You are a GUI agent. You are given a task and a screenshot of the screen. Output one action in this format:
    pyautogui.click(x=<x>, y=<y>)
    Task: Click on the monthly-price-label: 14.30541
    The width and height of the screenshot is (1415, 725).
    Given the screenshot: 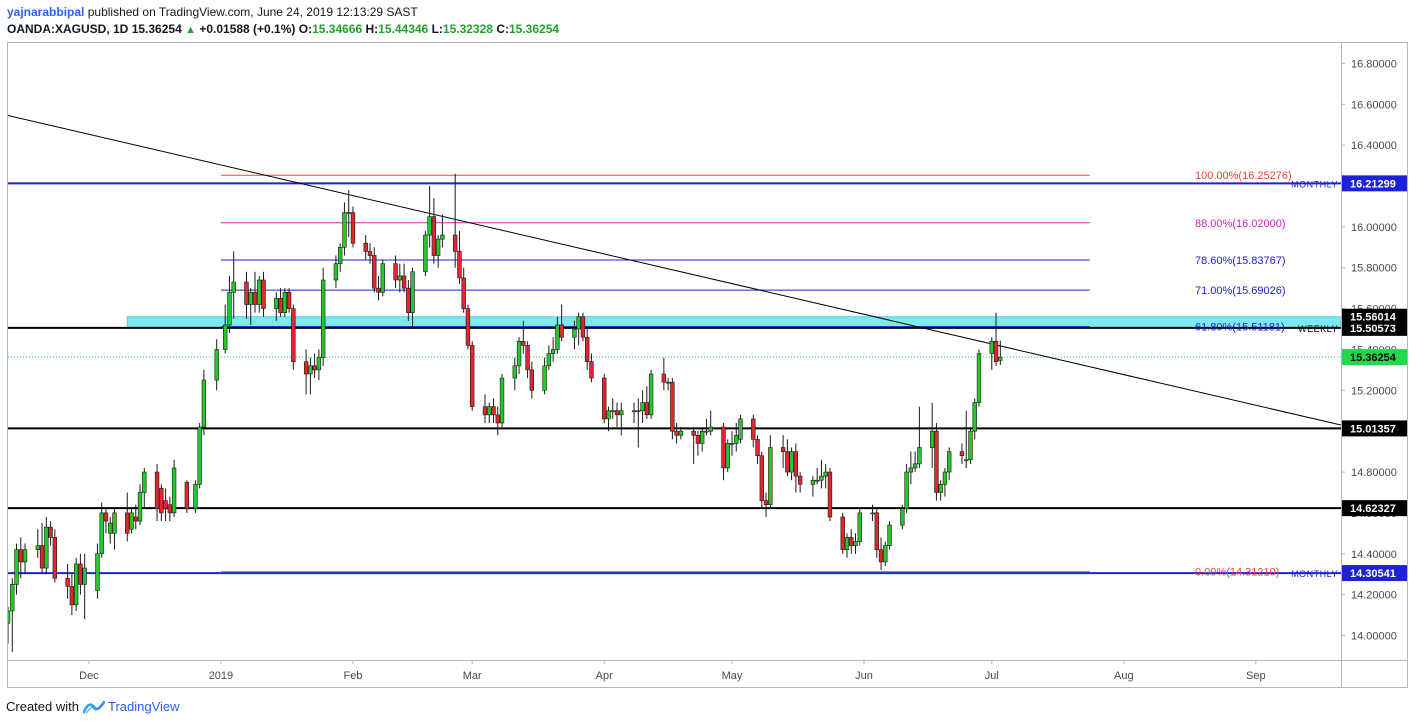 What is the action you would take?
    pyautogui.click(x=1373, y=574)
    